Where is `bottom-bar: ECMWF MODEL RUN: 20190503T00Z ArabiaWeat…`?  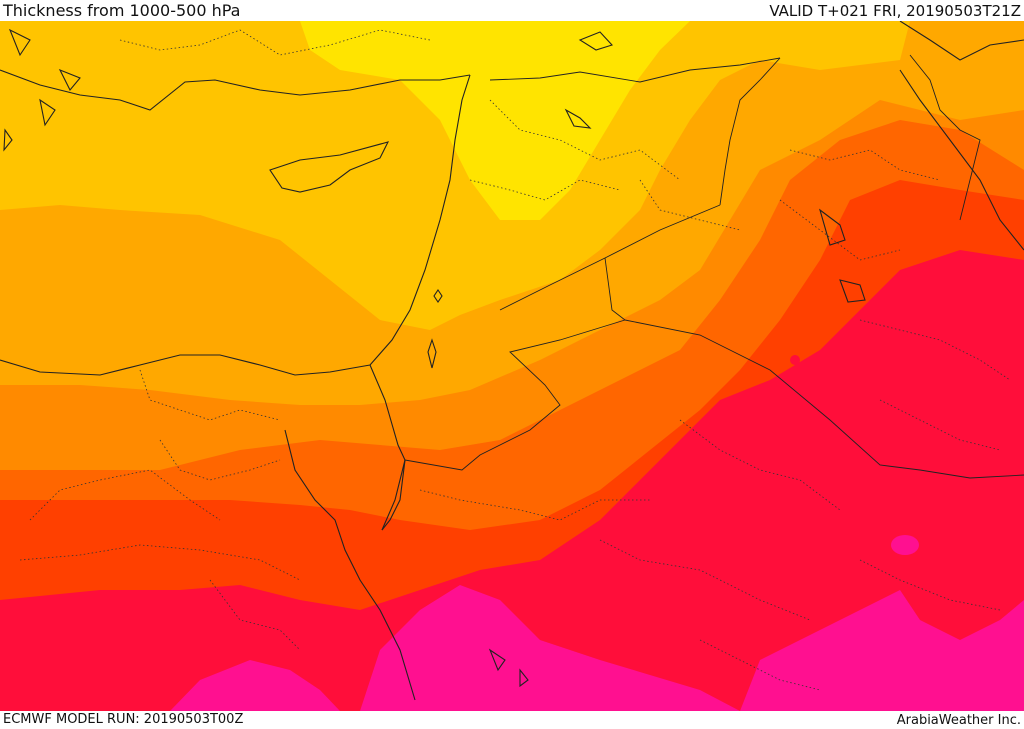
bottom-bar: ECMWF MODEL RUN: 20190503T00Z ArabiaWeat… is located at coordinates (512, 720).